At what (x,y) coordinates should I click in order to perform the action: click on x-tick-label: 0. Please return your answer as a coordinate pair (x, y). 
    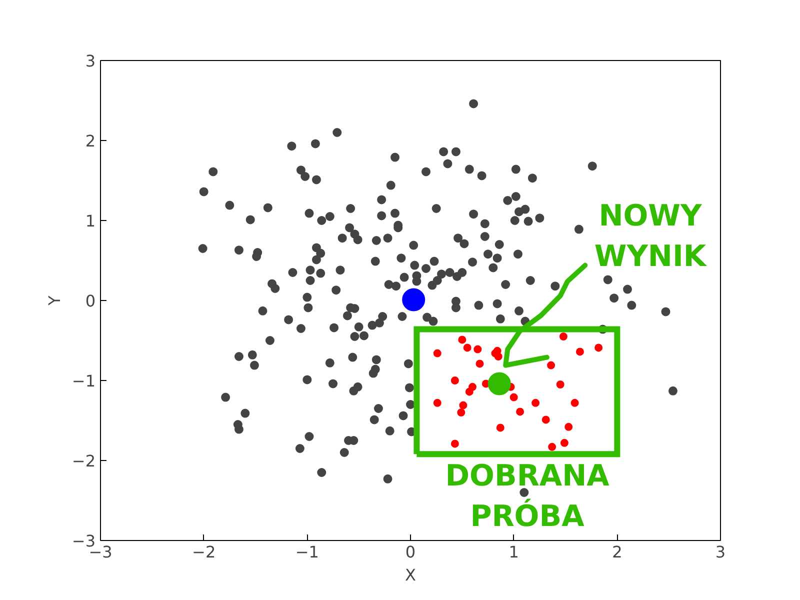
    Looking at the image, I should click on (410, 552).